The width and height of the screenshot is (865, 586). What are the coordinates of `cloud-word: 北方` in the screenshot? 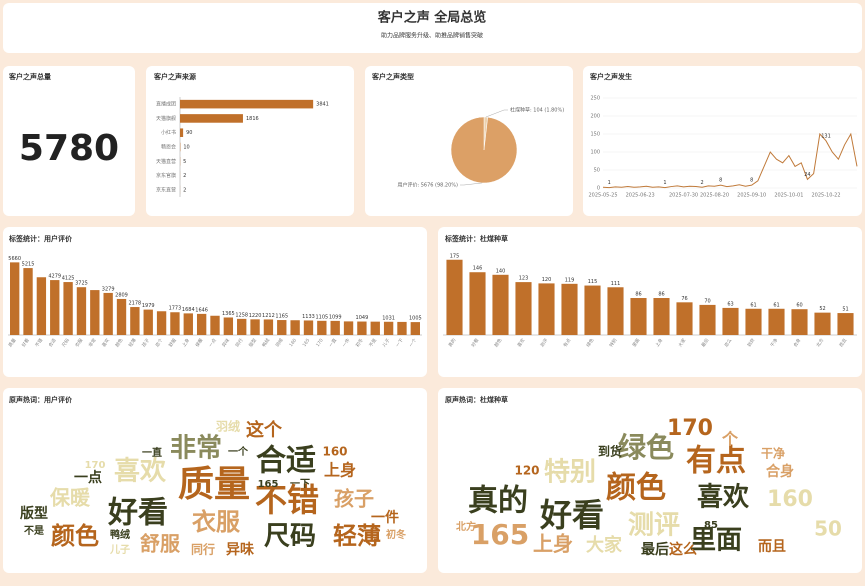 It's located at (466, 526).